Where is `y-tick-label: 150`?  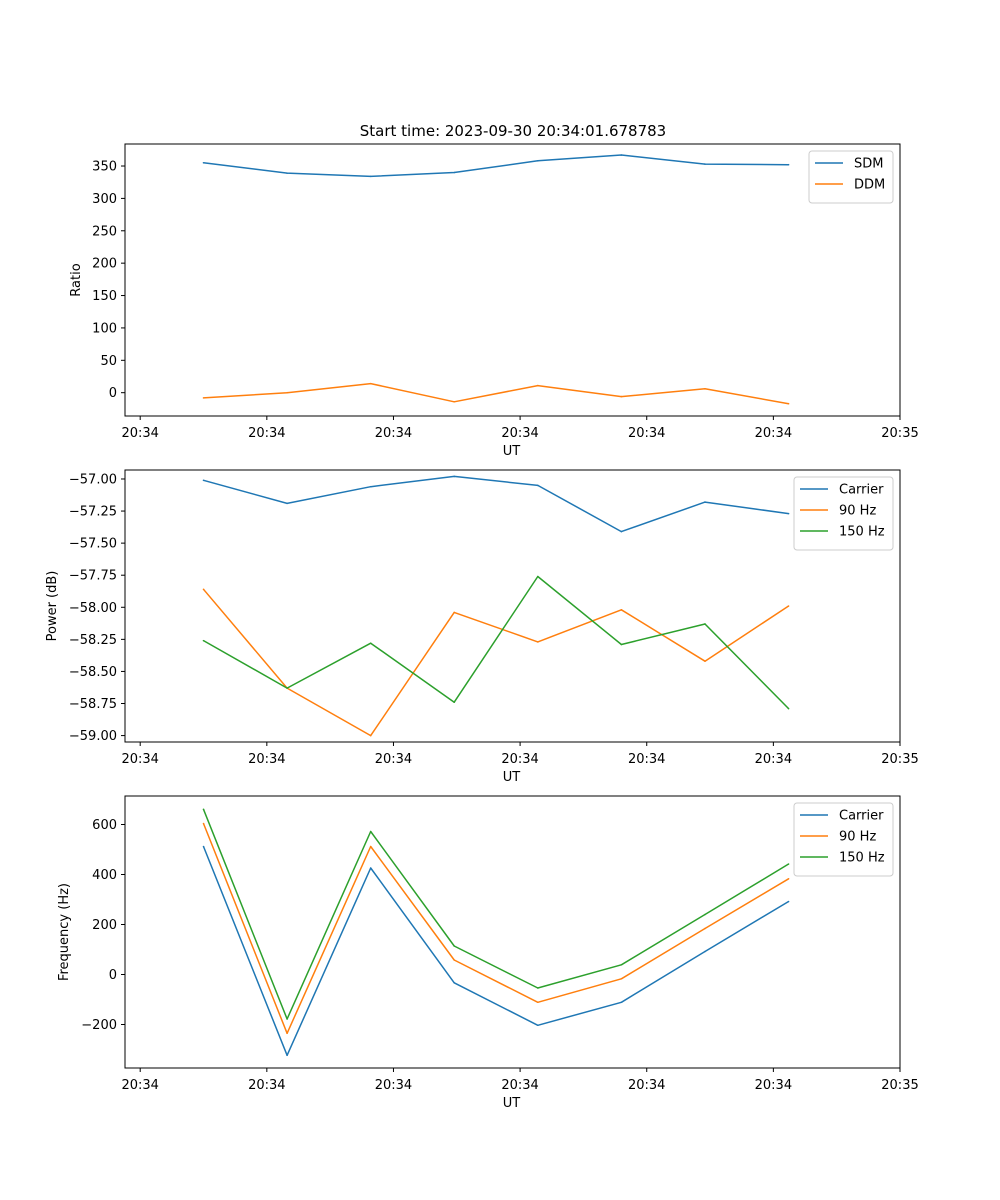
y-tick-label: 150 is located at coordinates (104, 296).